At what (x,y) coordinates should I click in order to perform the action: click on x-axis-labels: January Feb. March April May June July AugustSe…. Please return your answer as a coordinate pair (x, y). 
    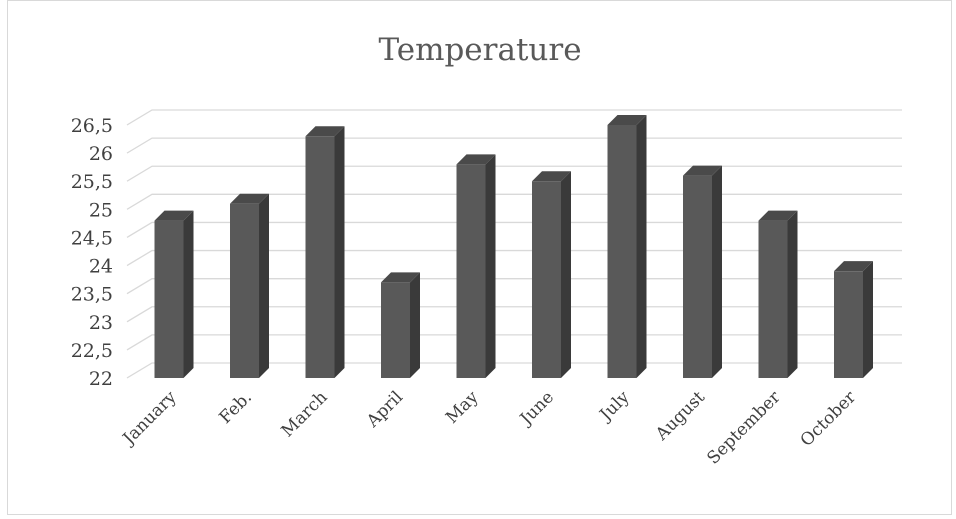
    Looking at the image, I should click on (489, 428).